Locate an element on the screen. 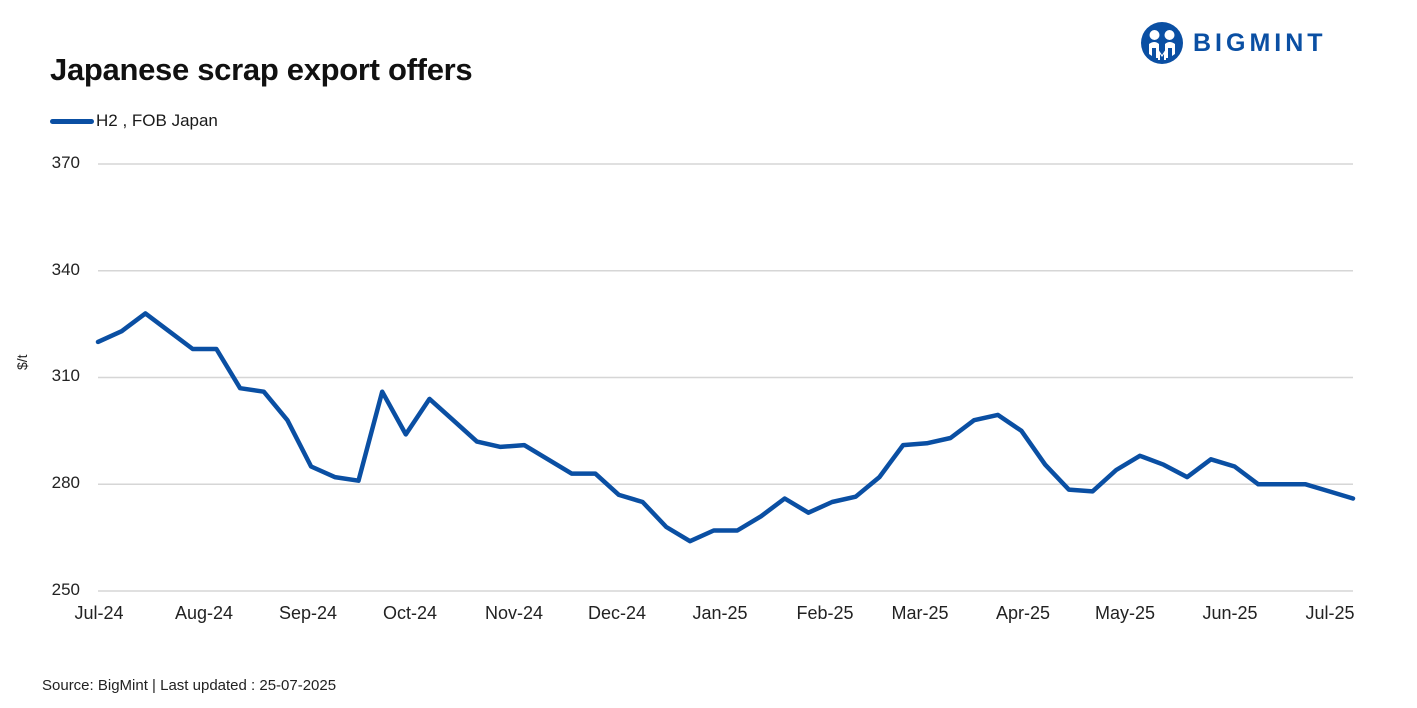 The height and width of the screenshot is (708, 1417). x-tick: Jul-25 is located at coordinates (1330, 613).